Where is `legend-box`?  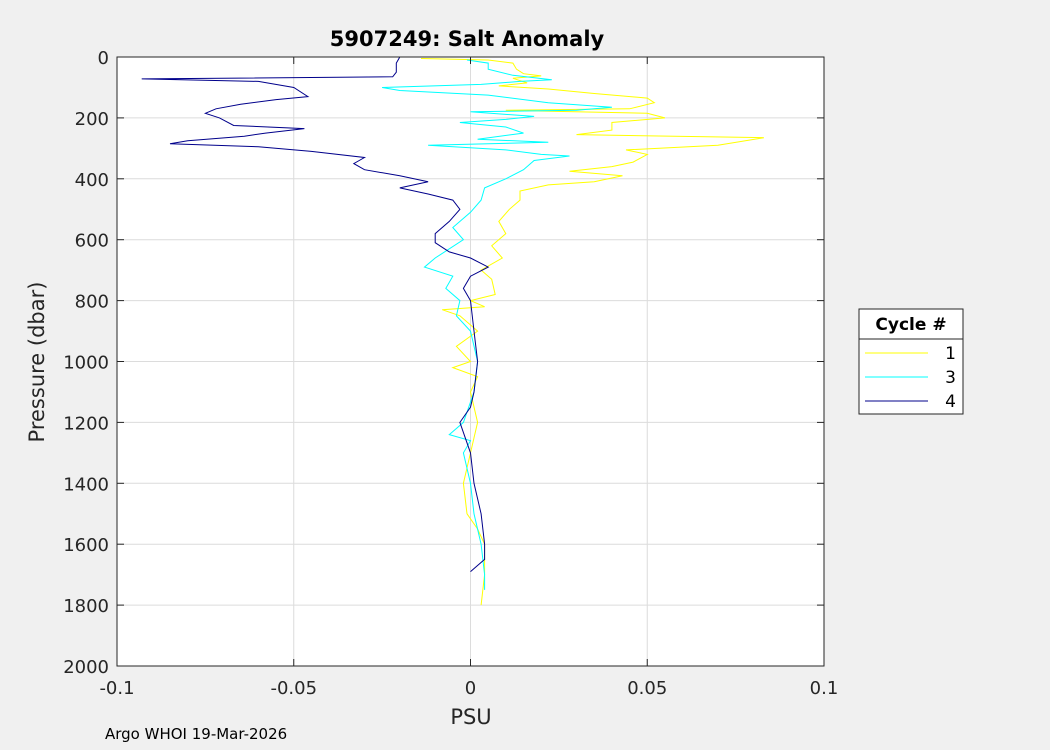
legend-box is located at coordinates (911, 361).